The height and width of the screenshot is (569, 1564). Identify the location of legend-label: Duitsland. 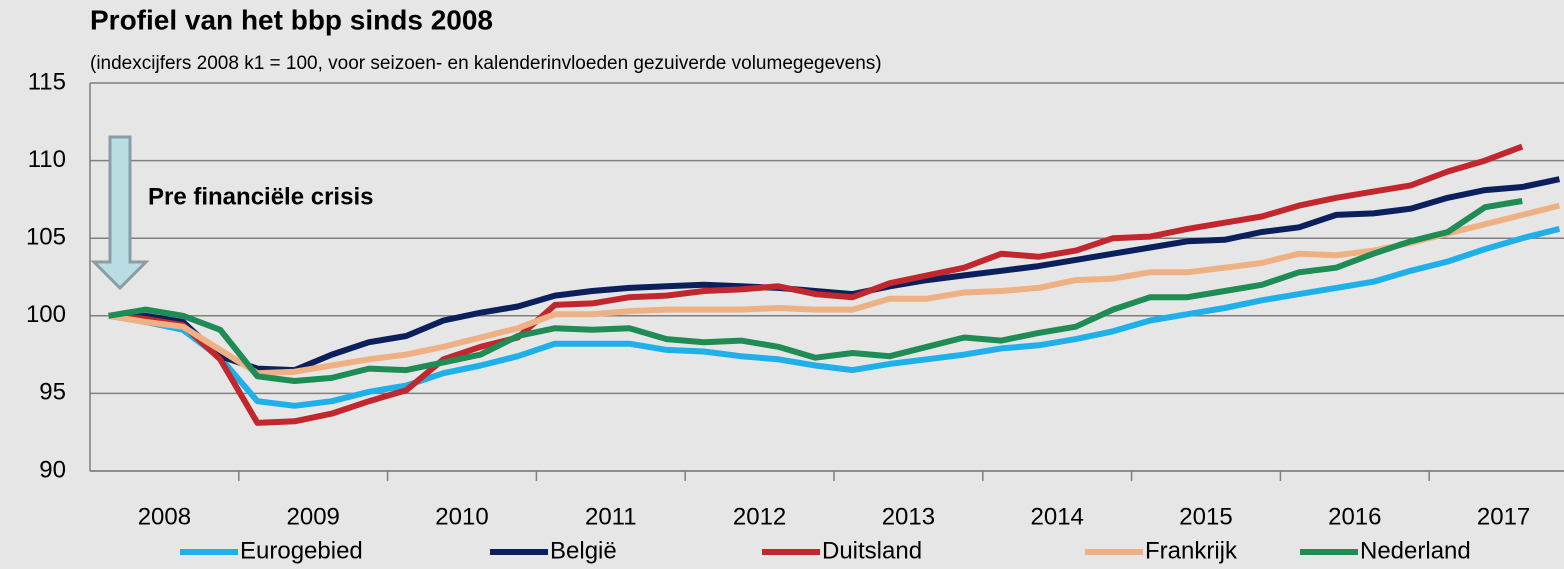
(872, 550).